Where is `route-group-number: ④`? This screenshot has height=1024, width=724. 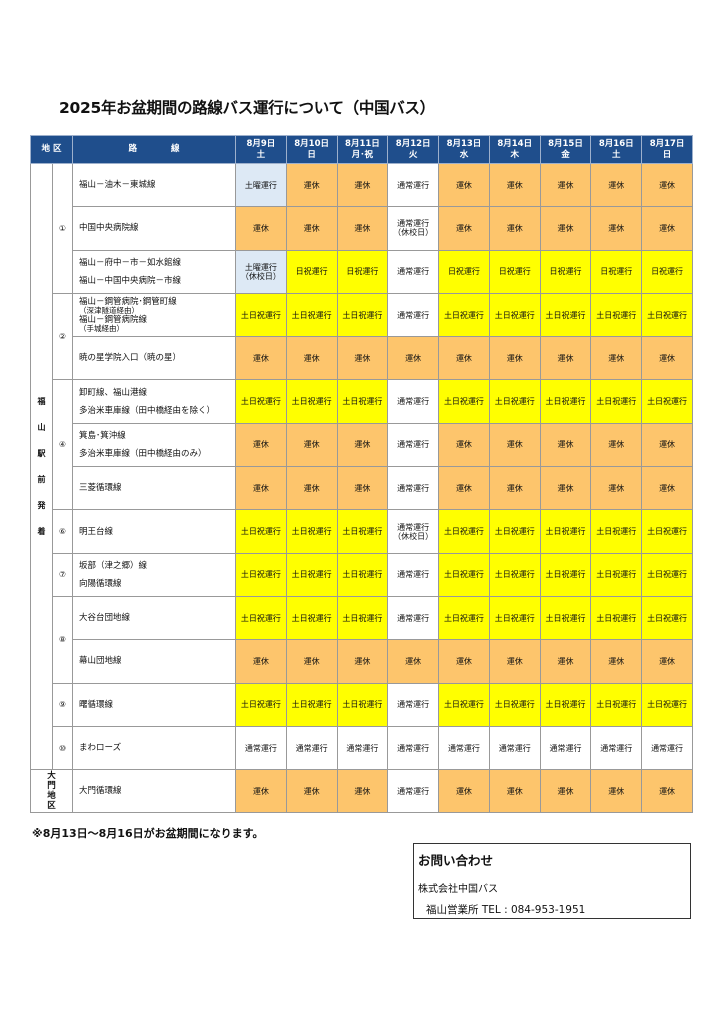
route-group-number: ④ is located at coordinates (62, 445).